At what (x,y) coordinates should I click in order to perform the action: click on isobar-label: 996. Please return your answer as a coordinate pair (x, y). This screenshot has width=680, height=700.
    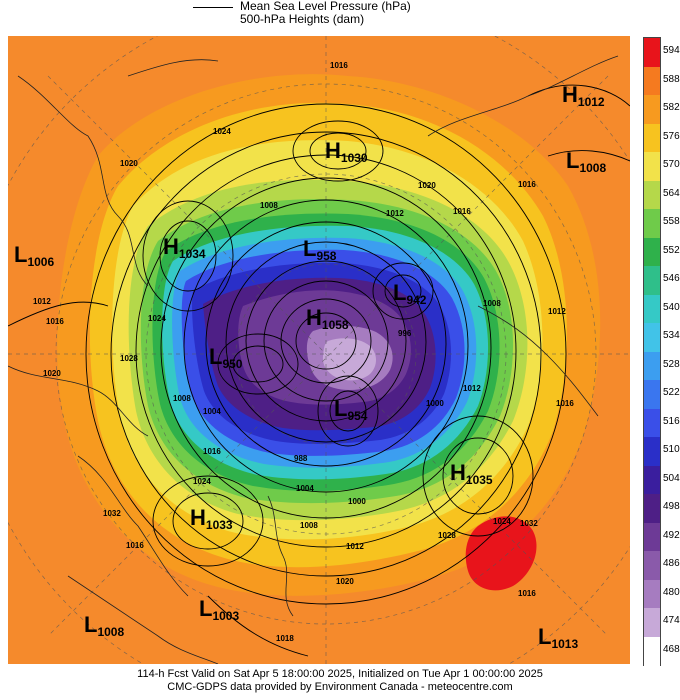
    Looking at the image, I should click on (405, 333).